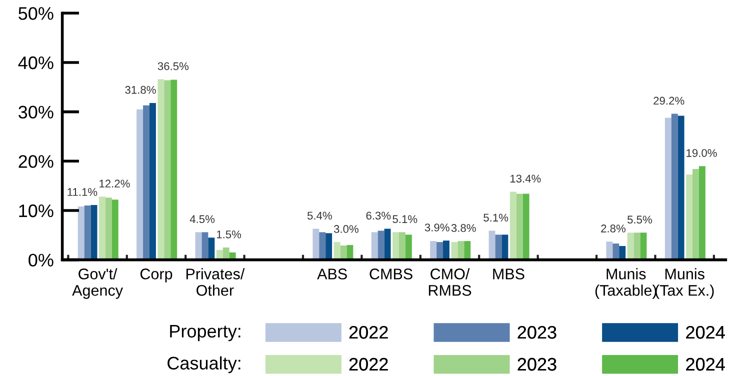 The height and width of the screenshot is (376, 733). Describe the element at coordinates (437, 228) in the screenshot. I see `data-label: 3.9%` at that location.